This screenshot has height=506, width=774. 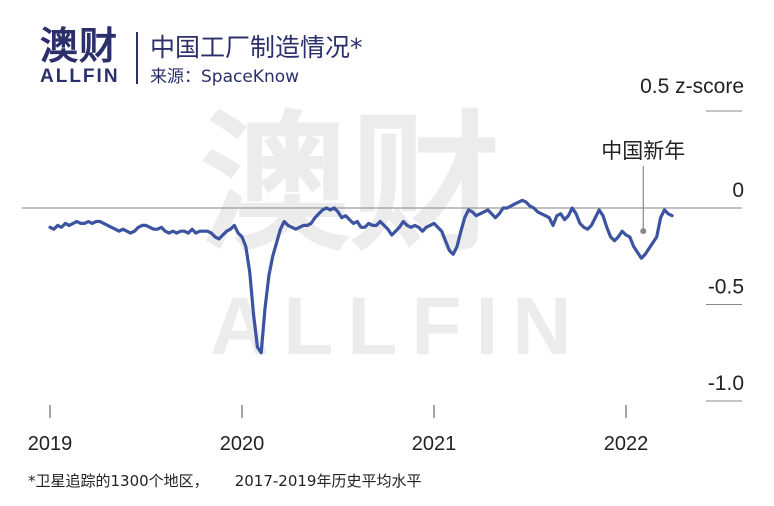 I want to click on footnote: *卫星追踪的1300个地区， 2017-2019年历史平均水平, so click(x=224, y=480).